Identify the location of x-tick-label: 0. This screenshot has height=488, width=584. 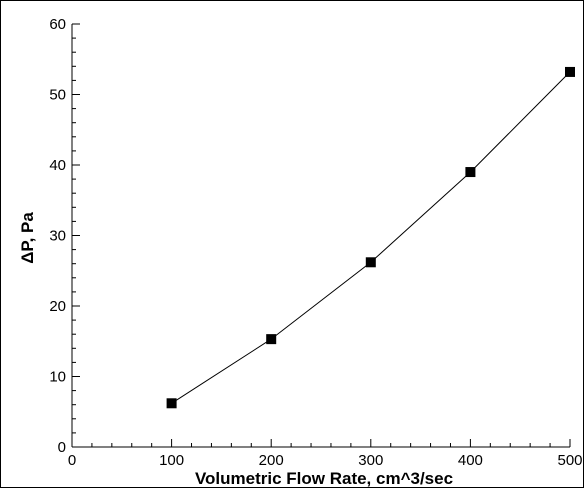
(72, 460).